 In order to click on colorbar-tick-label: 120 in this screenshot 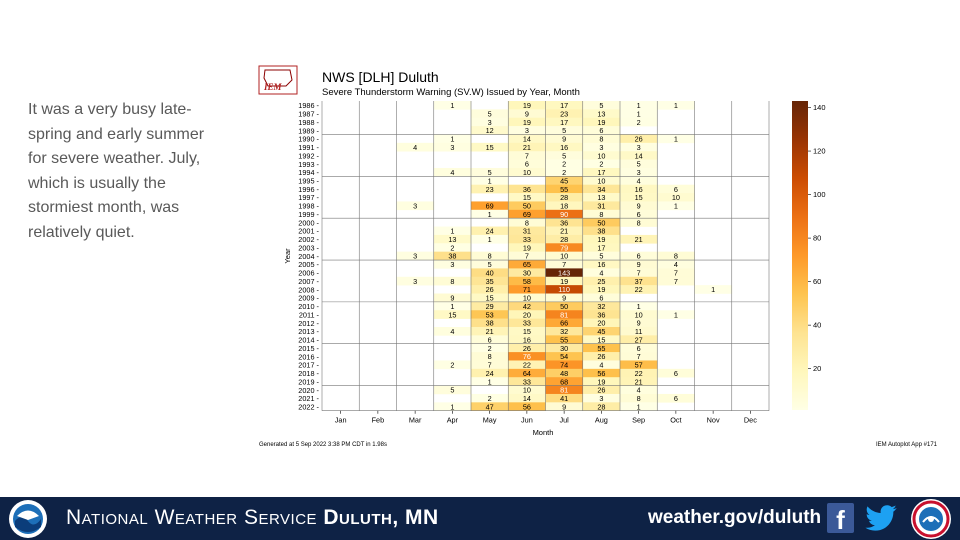, I will do `click(819, 151)`.